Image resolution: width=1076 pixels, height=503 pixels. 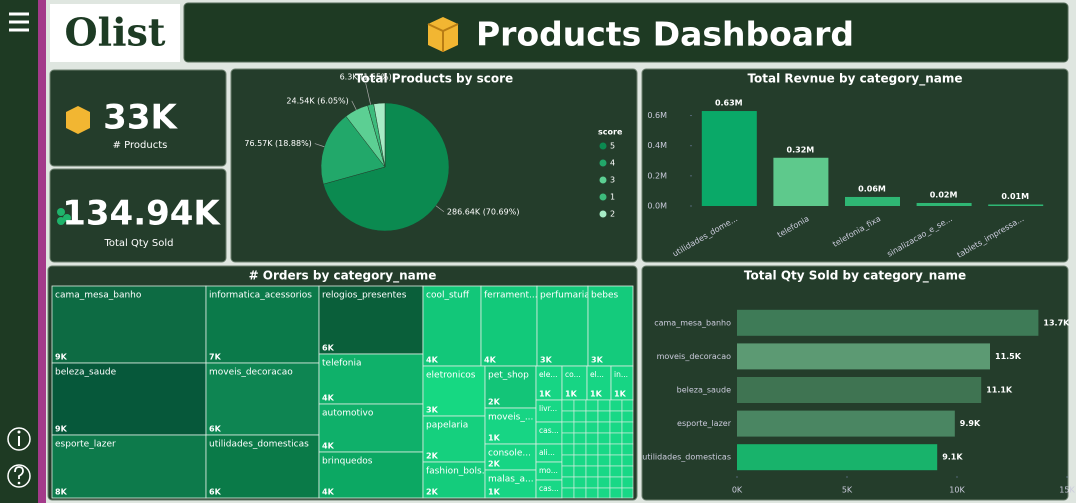 I want to click on tile-value: 8K, so click(x=61, y=492).